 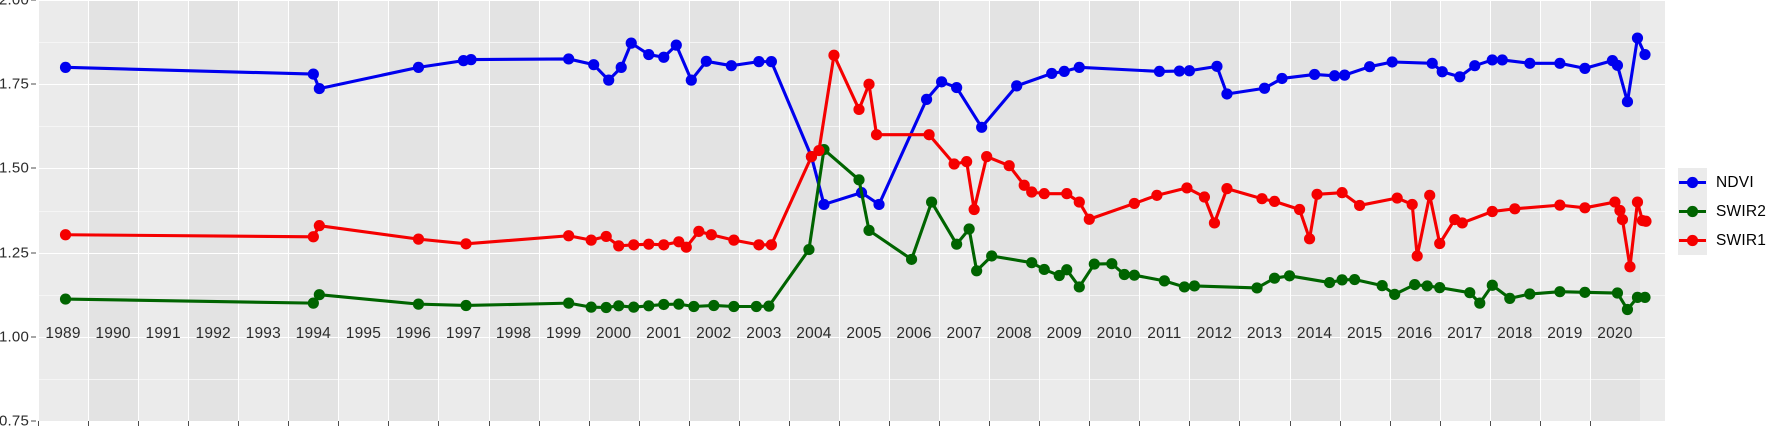 What do you see at coordinates (1014, 333) in the screenshot?
I see `x-axis-tick-label: 2008` at bounding box center [1014, 333].